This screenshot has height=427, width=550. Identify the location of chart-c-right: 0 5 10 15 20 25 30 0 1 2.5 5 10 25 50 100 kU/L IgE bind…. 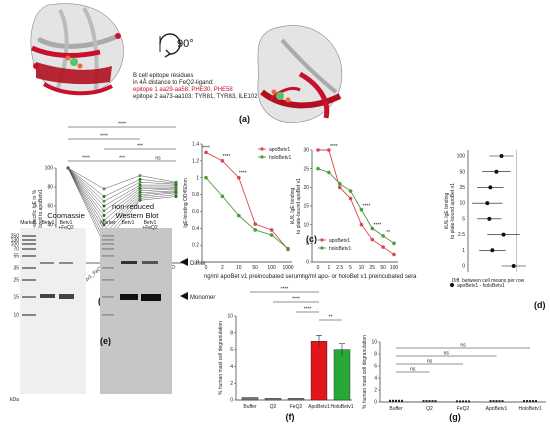
(353, 212).